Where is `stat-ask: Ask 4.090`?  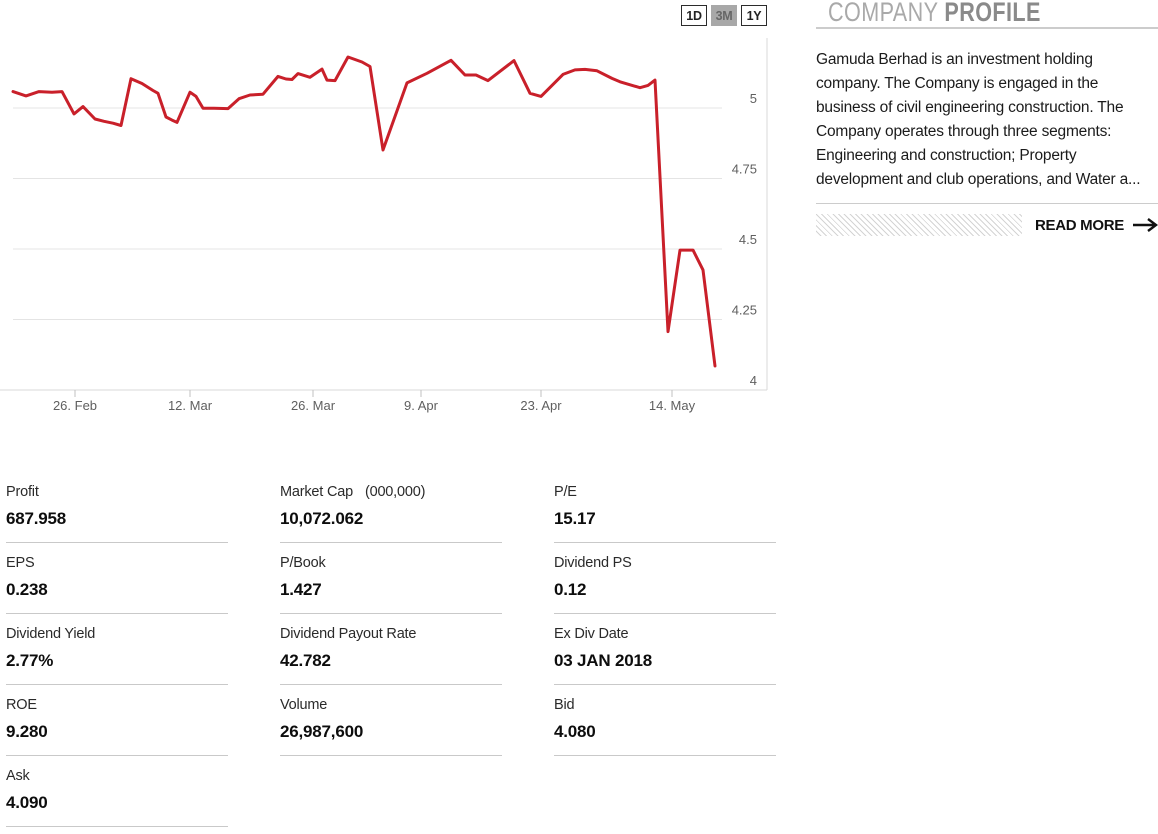 stat-ask: Ask 4.090 is located at coordinates (117, 797).